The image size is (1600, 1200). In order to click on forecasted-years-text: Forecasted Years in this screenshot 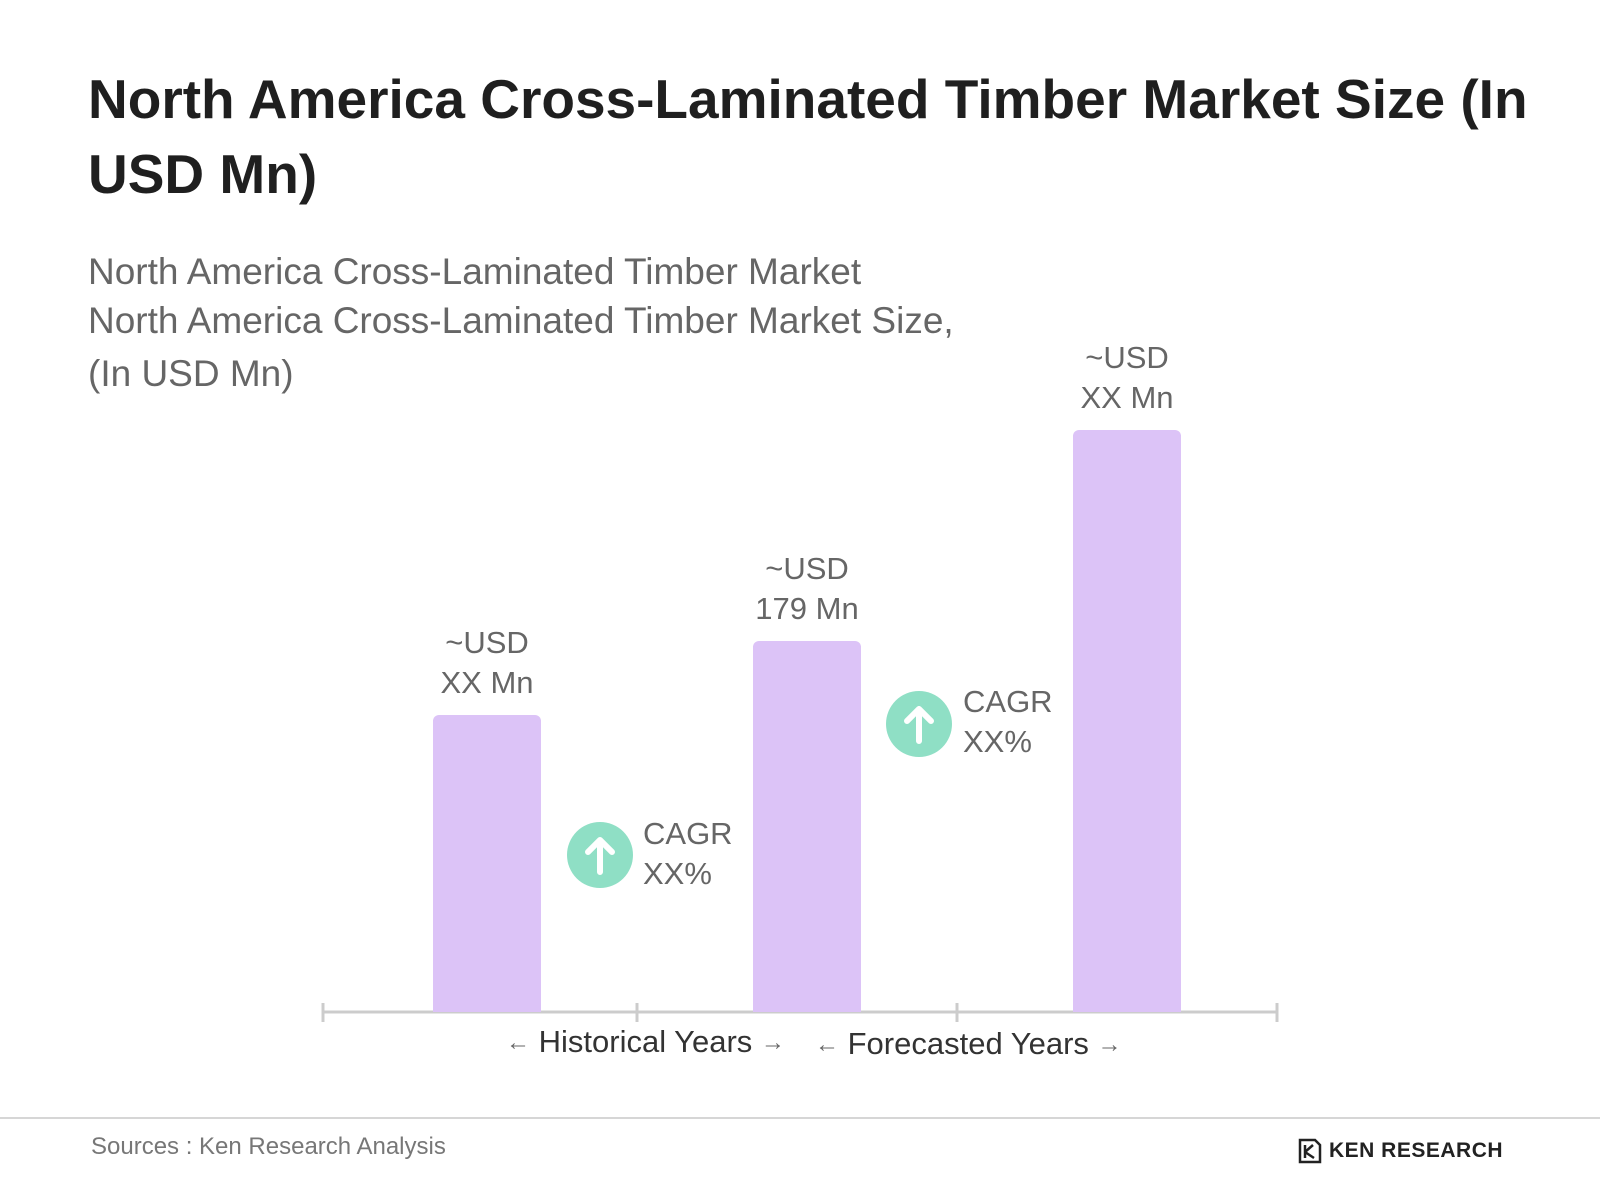, I will do `click(968, 1043)`.